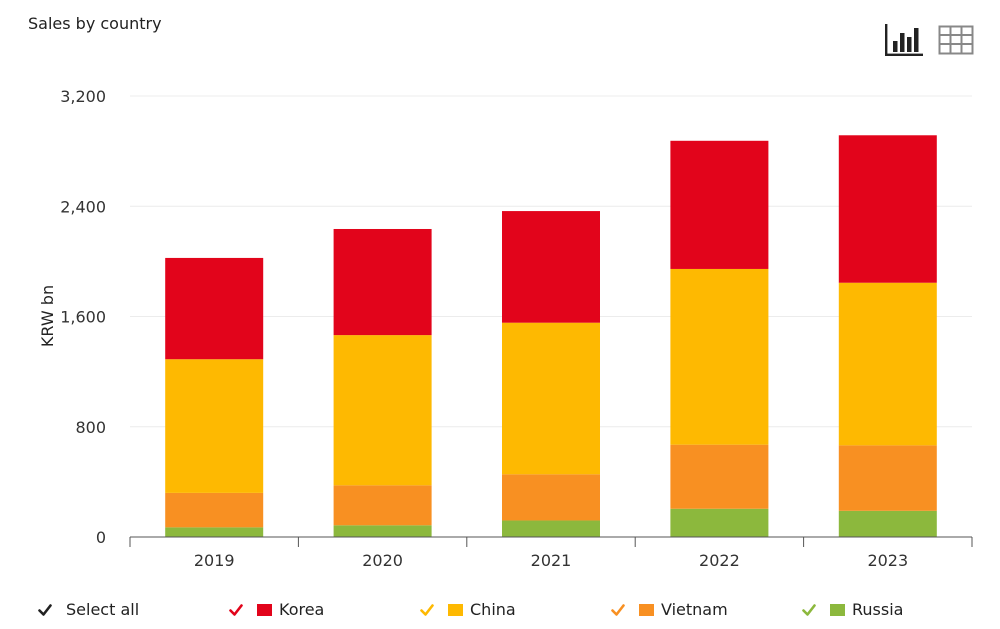 Image resolution: width=1000 pixels, height=629 pixels. What do you see at coordinates (887, 560) in the screenshot?
I see `x-tick-label: 2023` at bounding box center [887, 560].